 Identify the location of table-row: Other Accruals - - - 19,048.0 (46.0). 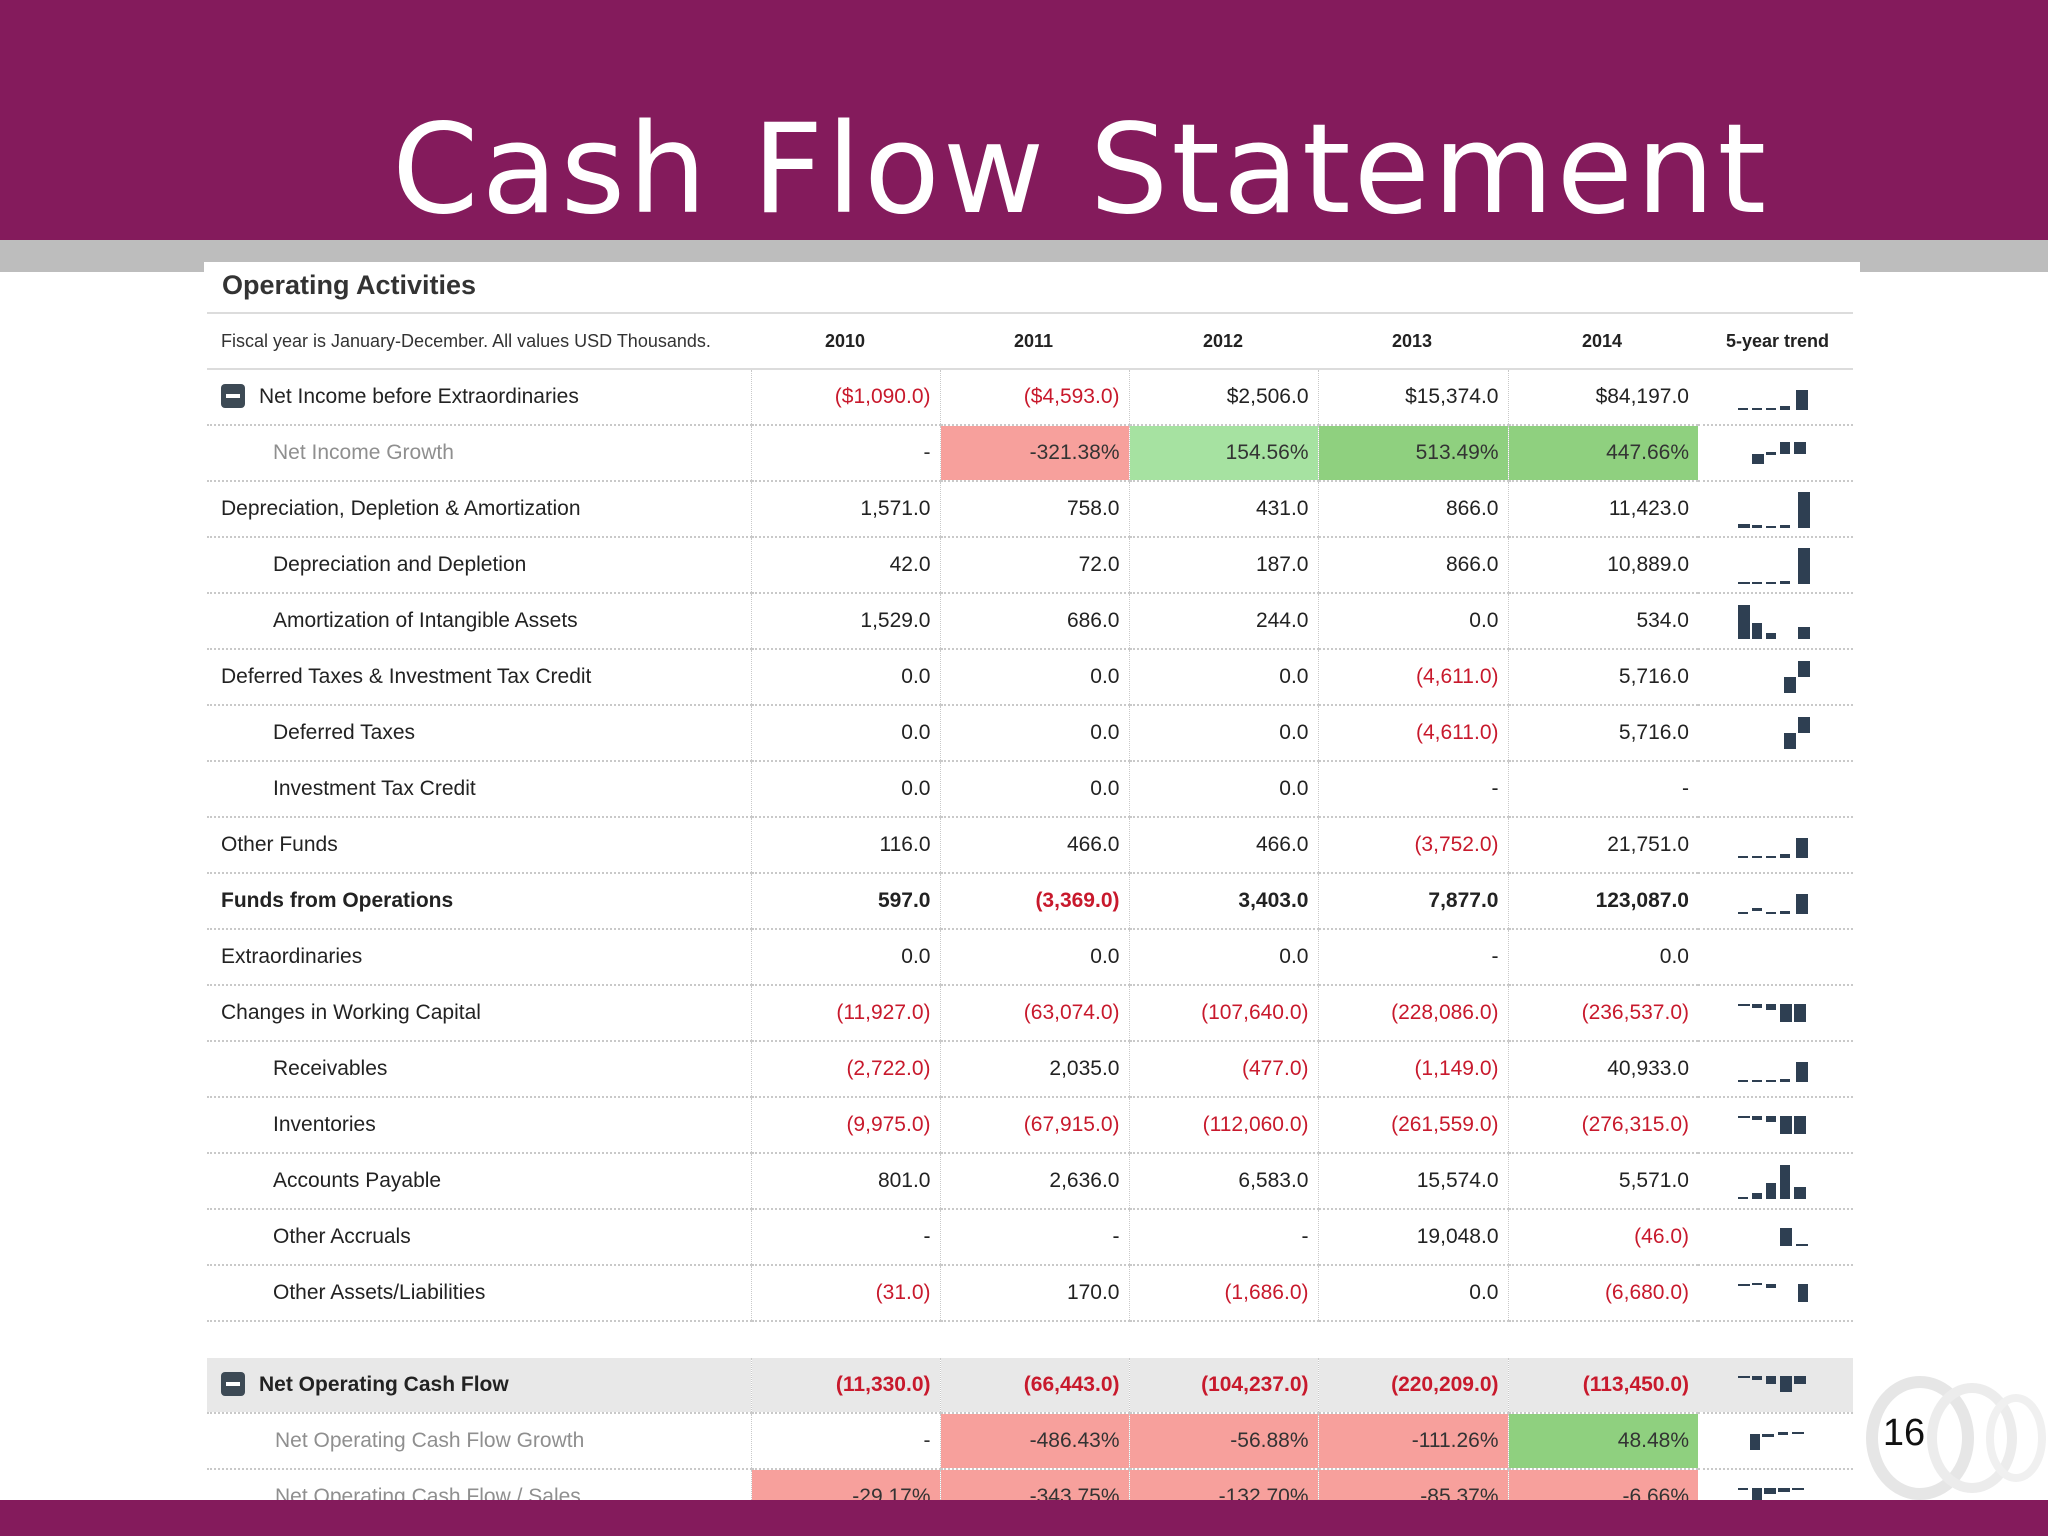
(1030, 1237).